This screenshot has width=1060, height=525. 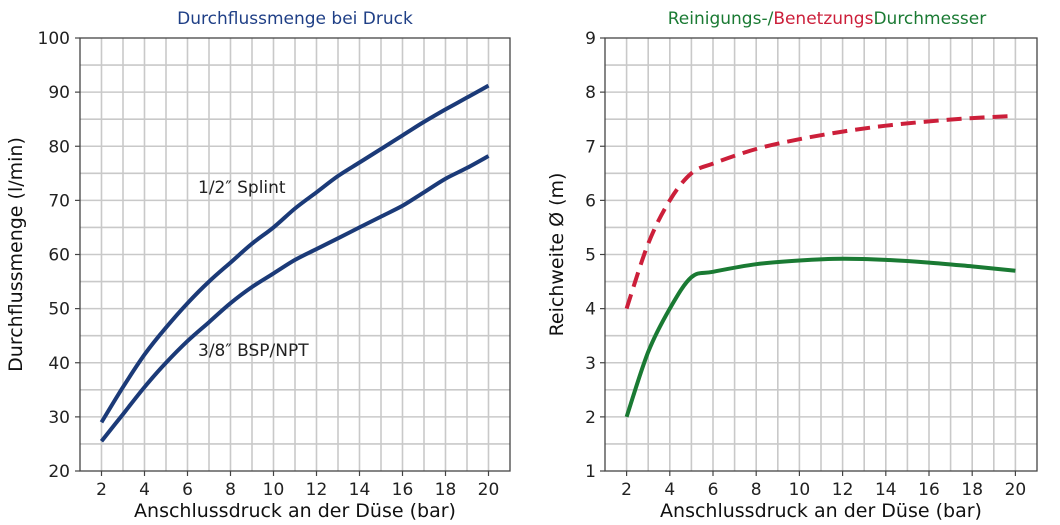 What do you see at coordinates (590, 418) in the screenshot?
I see `y-tick-label: 2` at bounding box center [590, 418].